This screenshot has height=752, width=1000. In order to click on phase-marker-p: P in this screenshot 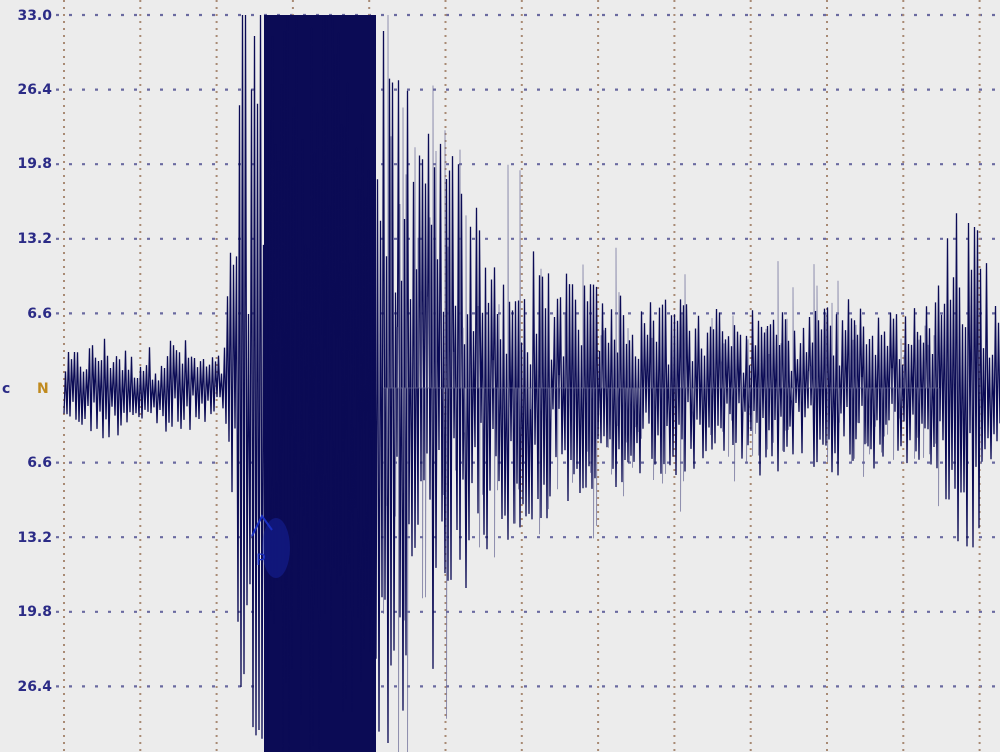, I will do `click(270, 546)`.